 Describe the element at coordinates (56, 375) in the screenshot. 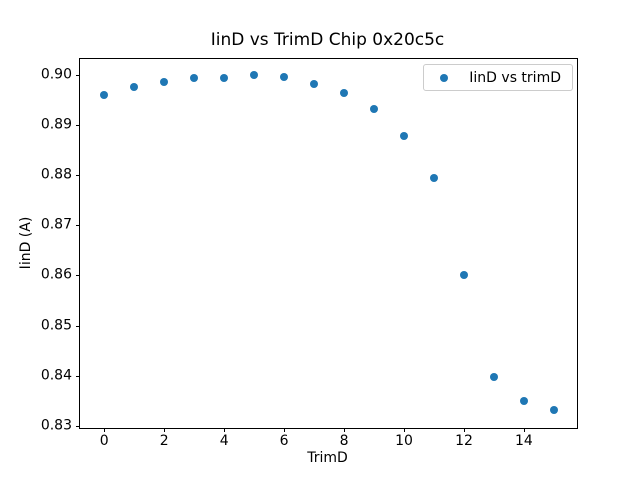

I see `y-tick-label: 0.84` at that location.